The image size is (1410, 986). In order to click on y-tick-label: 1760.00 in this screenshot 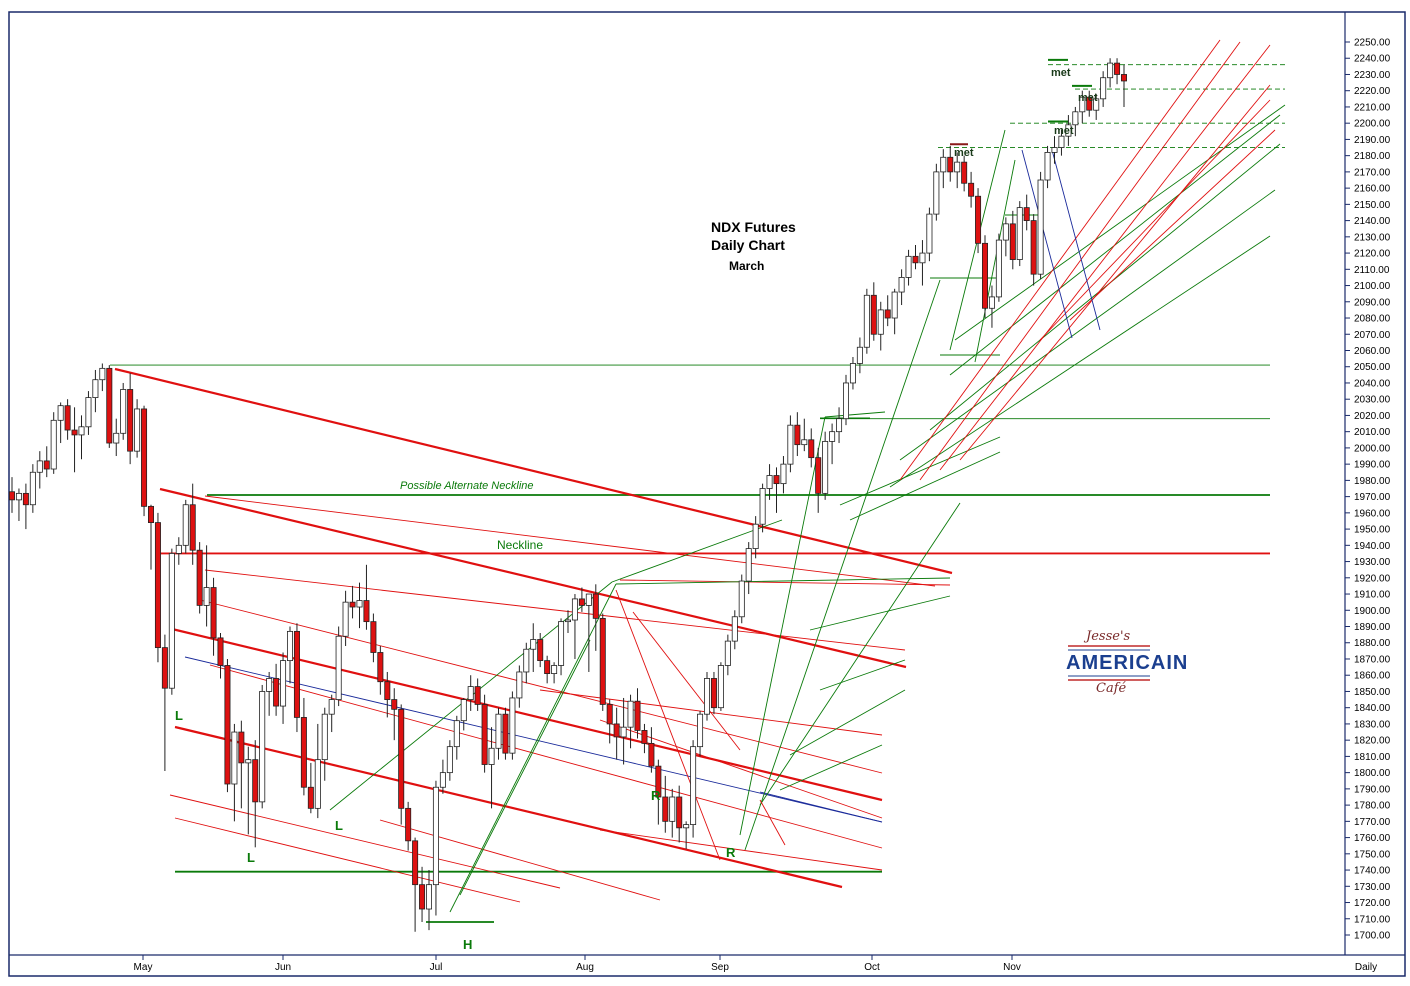, I will do `click(1372, 838)`.